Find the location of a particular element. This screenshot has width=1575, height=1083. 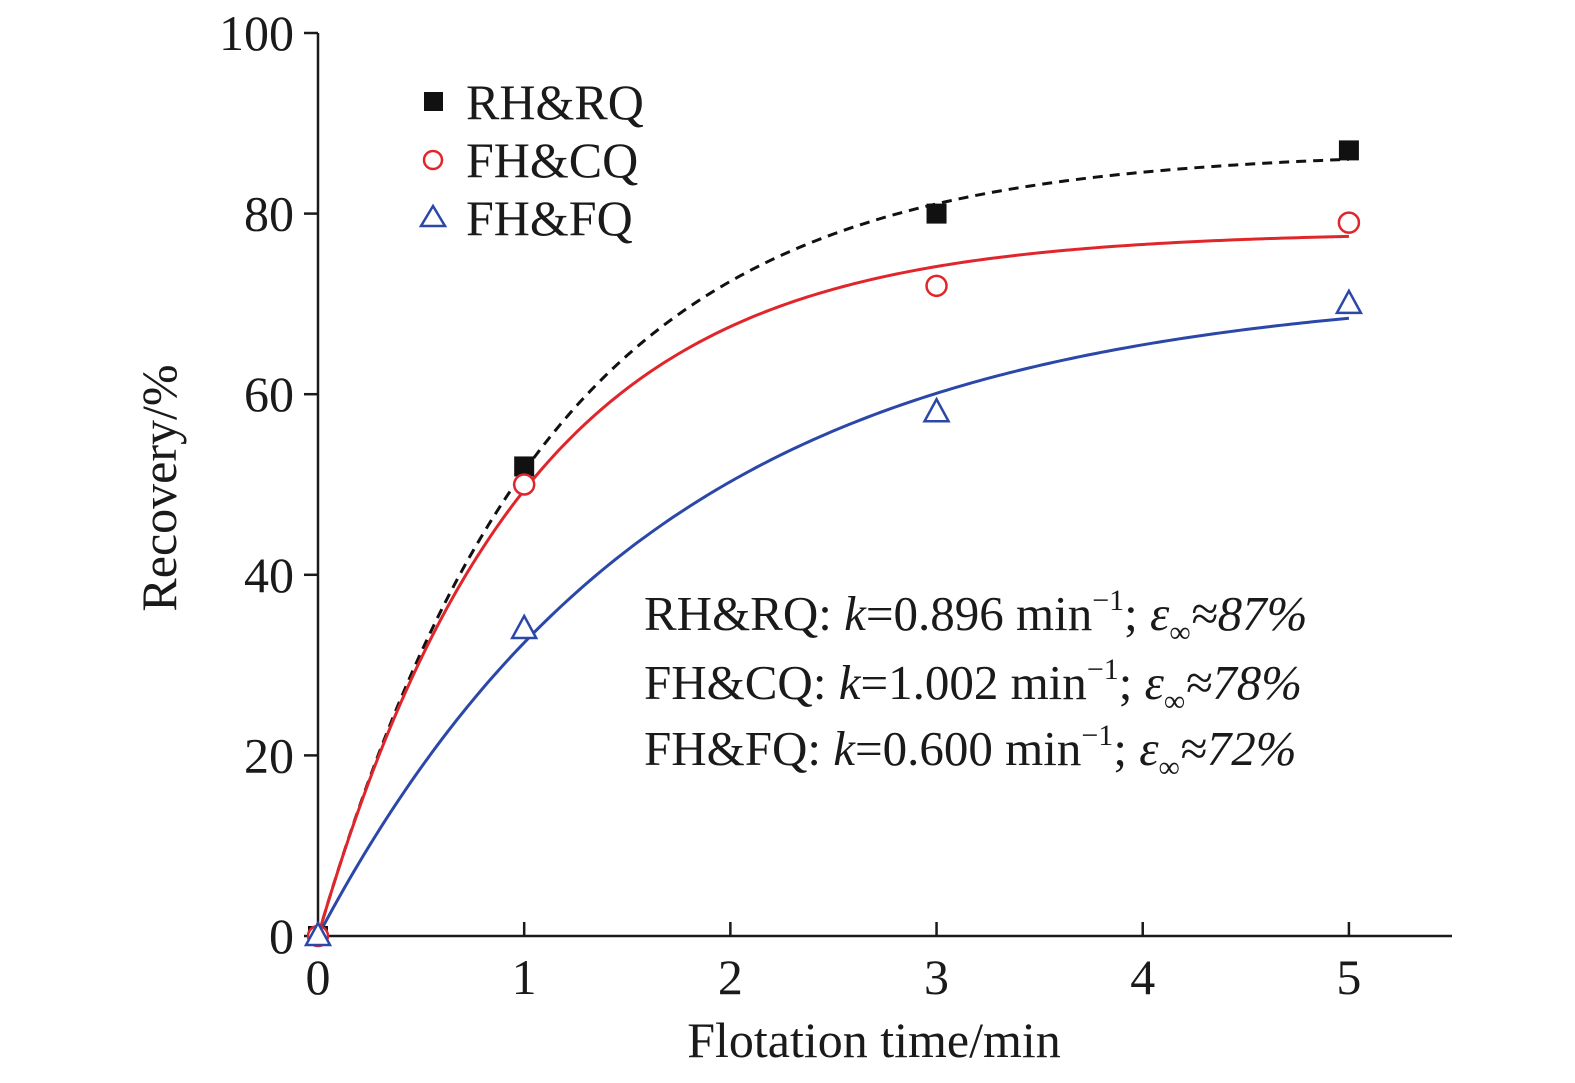

y-tick-label: 60 is located at coordinates (269, 394).